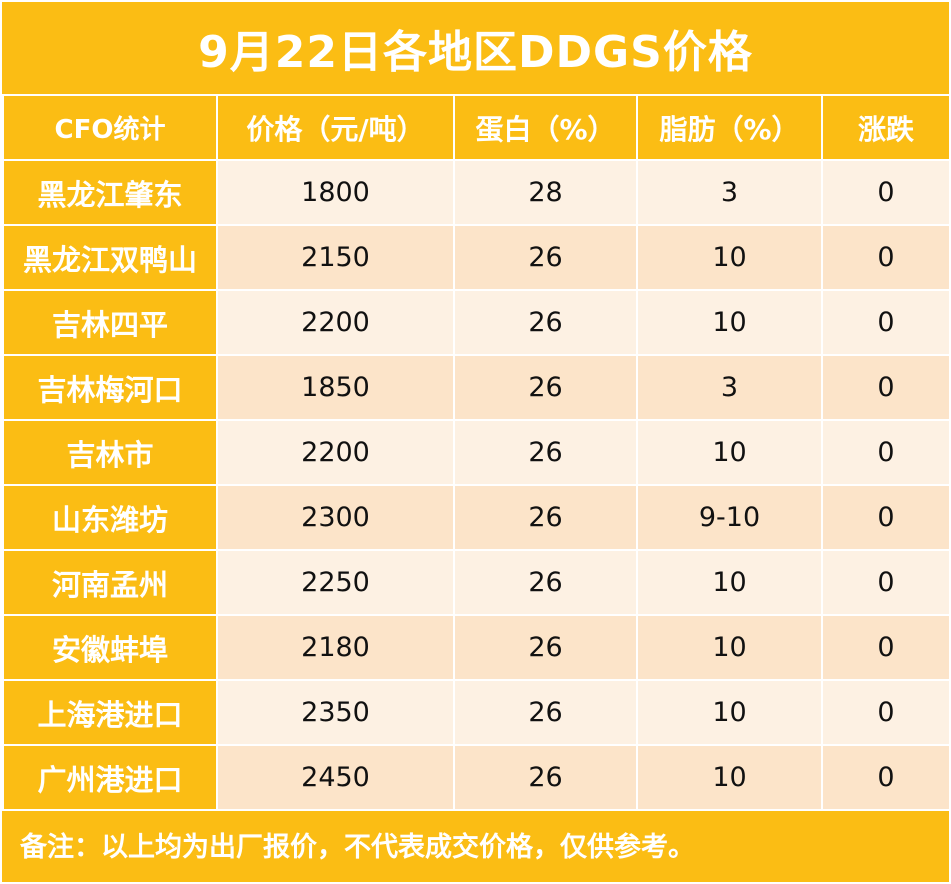 This screenshot has width=951, height=884. I want to click on table-row: 吉林市 2200 26 10 0, so click(476, 452).